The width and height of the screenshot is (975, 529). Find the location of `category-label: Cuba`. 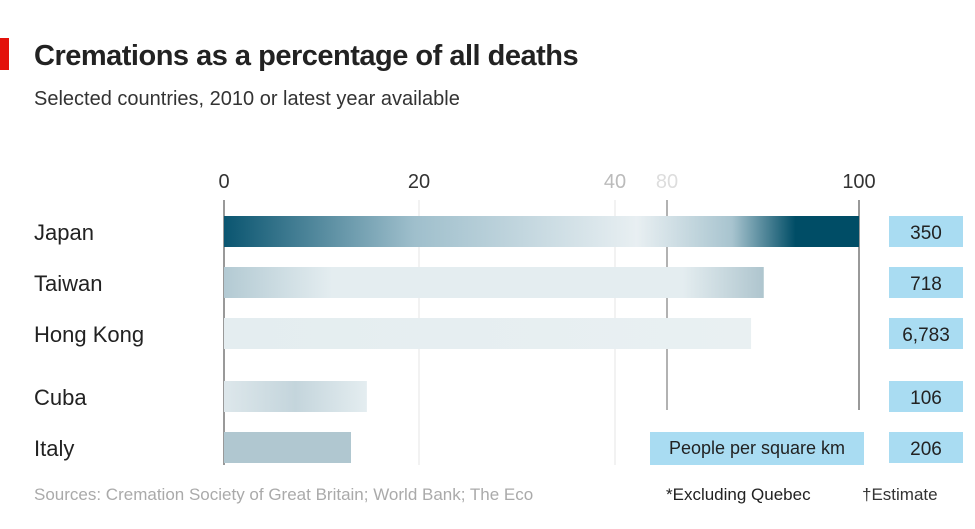

category-label: Cuba is located at coordinates (60, 397).